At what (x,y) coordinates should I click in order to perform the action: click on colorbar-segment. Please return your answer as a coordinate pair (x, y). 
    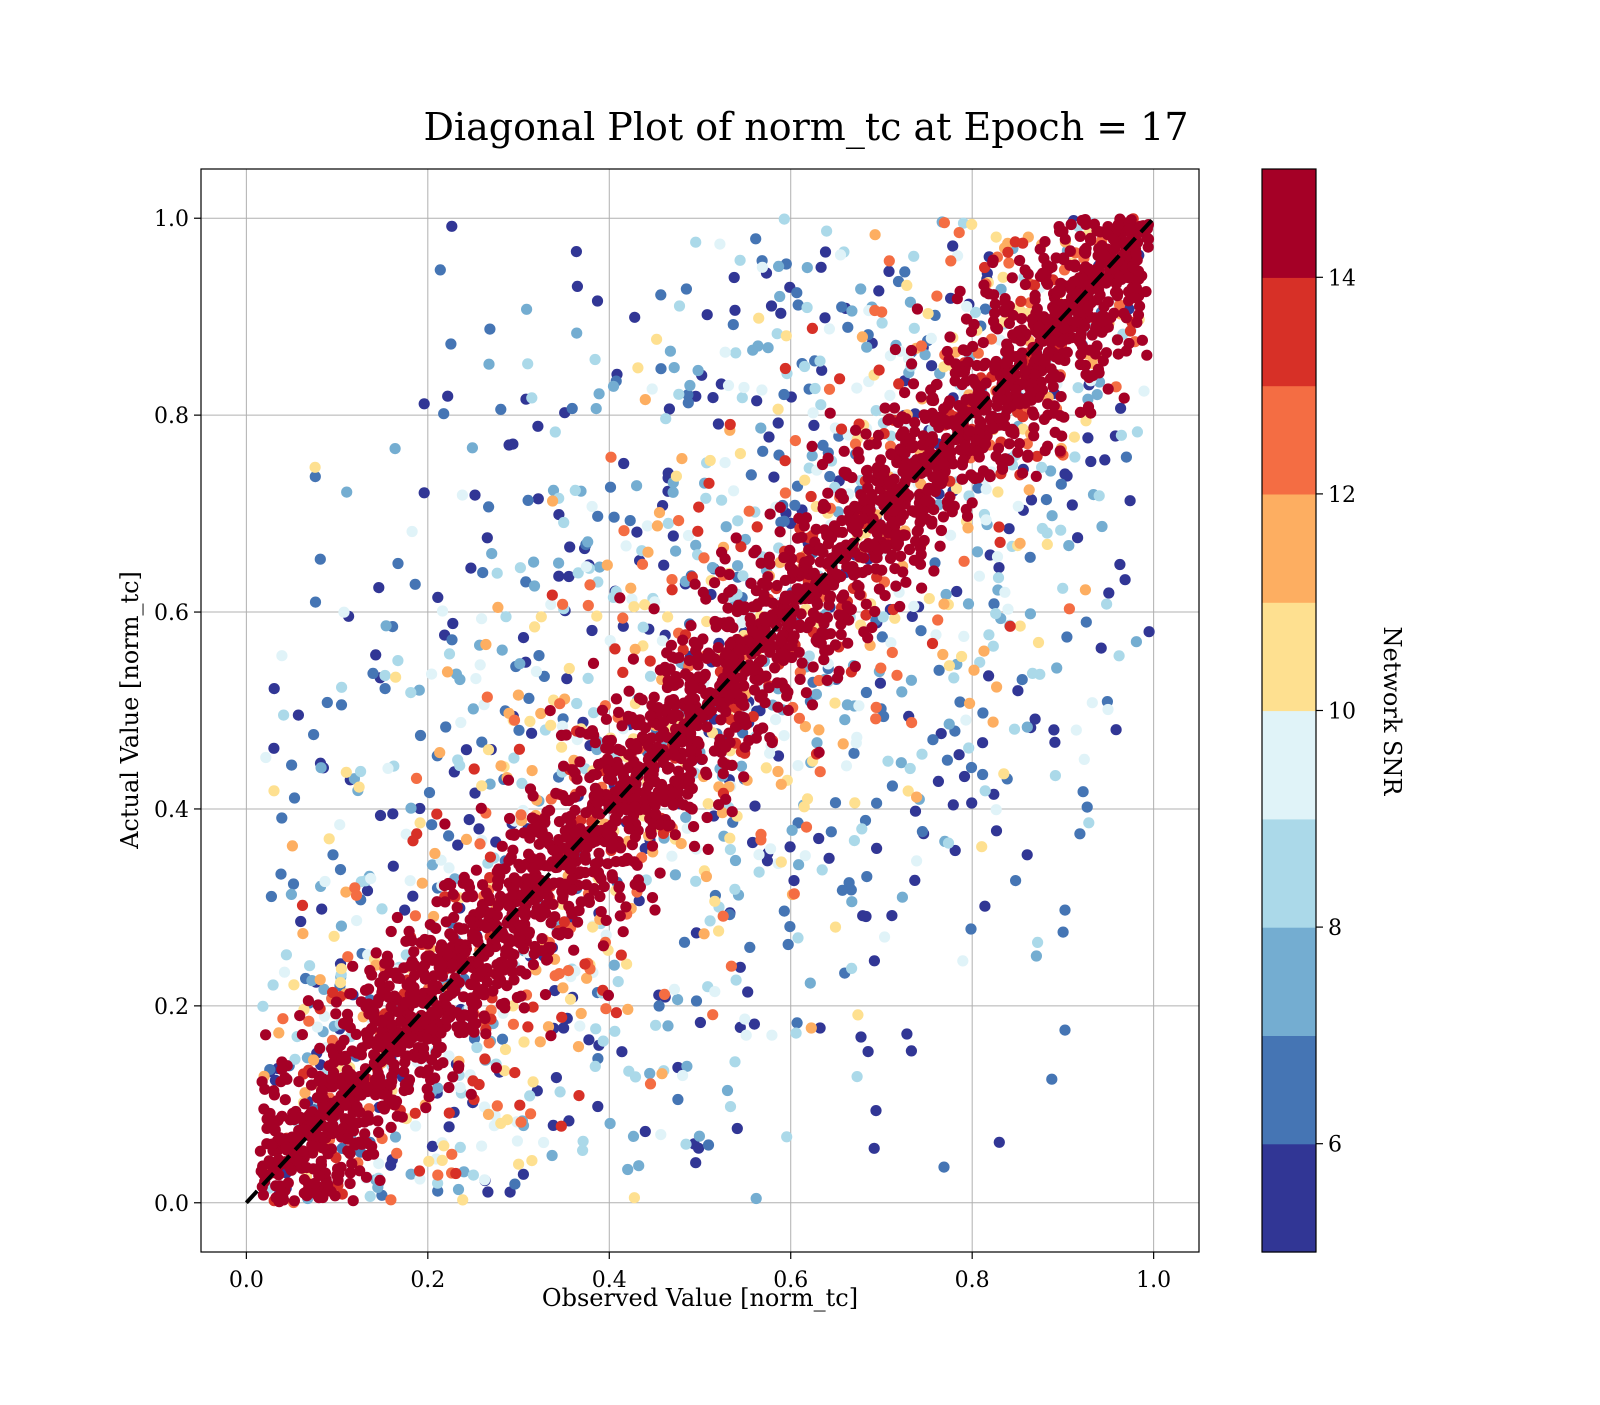
    Looking at the image, I should click on (1289, 873).